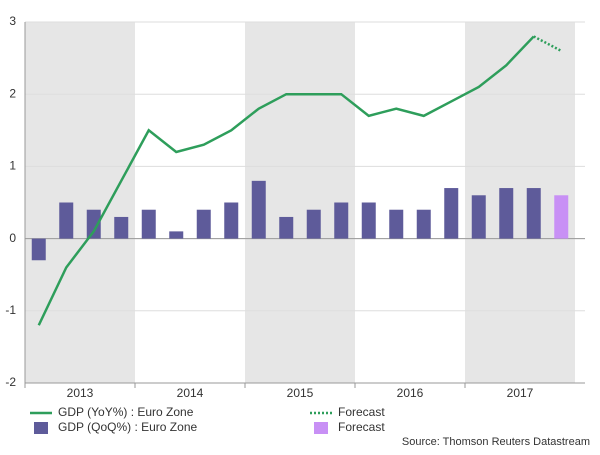  What do you see at coordinates (12, 21) in the screenshot?
I see `y-tick-label: 3` at bounding box center [12, 21].